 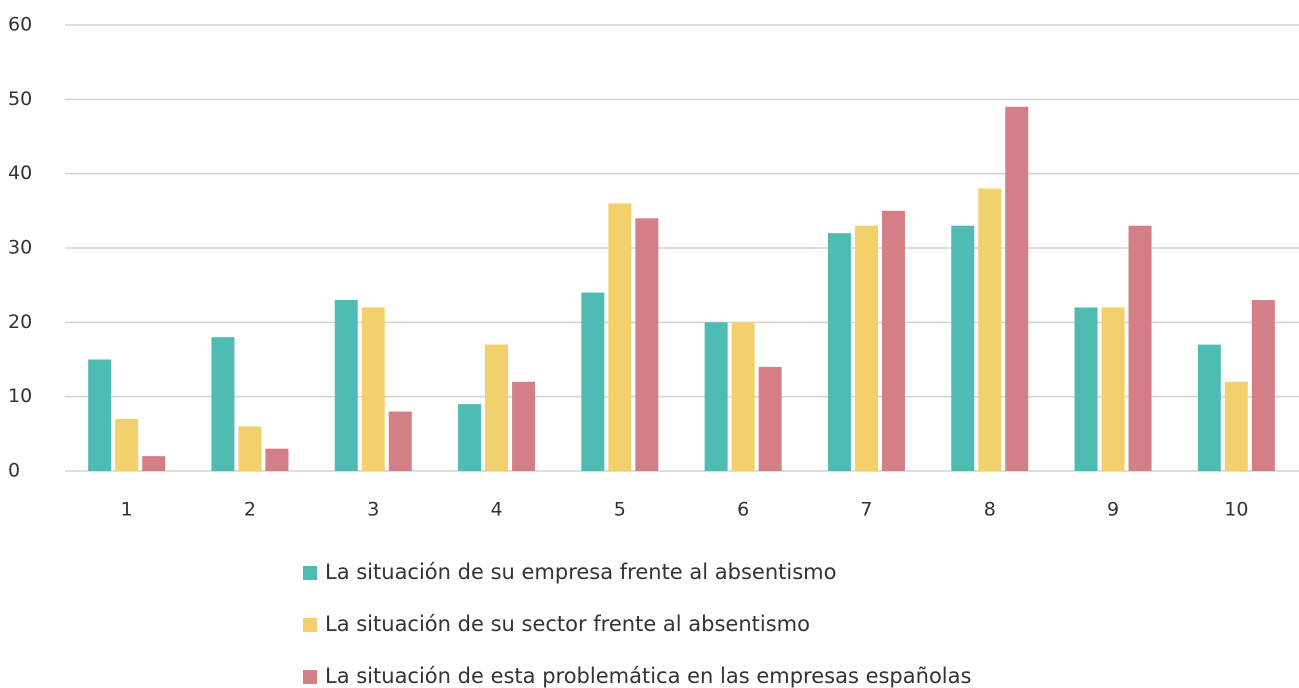 I want to click on y-tick-label: 40, so click(x=20, y=173).